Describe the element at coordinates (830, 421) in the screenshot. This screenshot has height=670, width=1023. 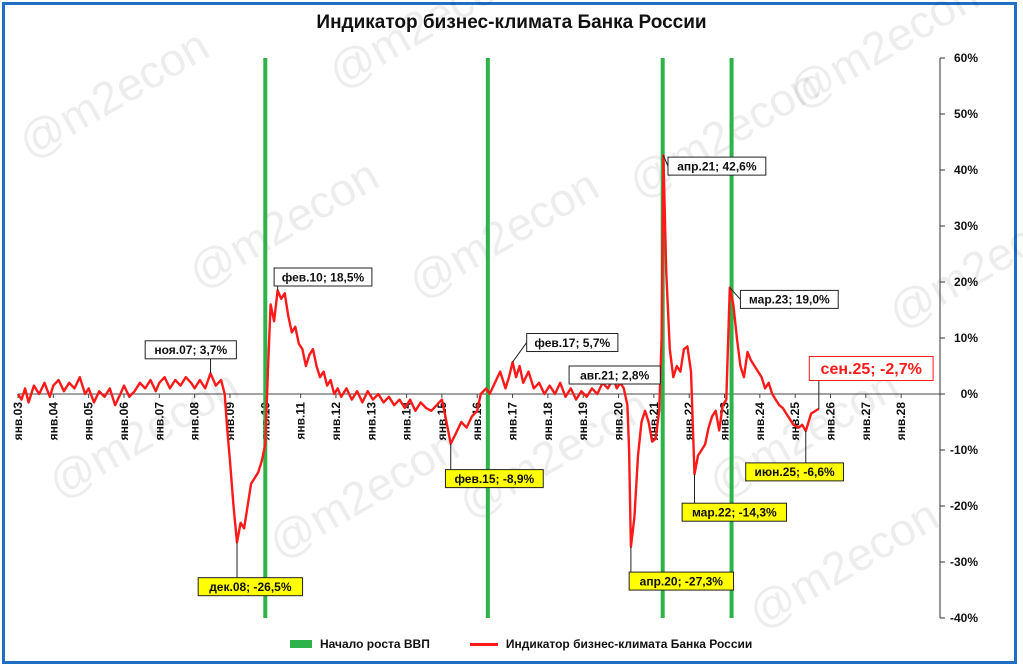
I see `x-tick-label: янв.26` at that location.